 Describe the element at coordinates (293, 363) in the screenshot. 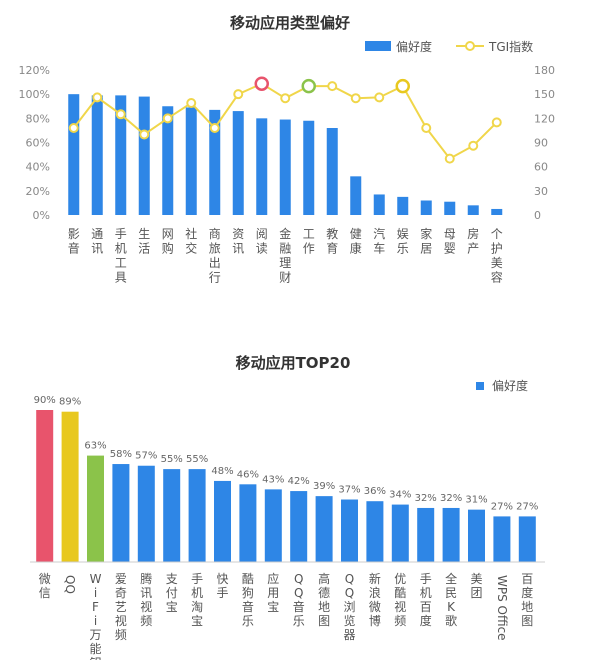

I see `chart2-title: 移动应用TOP20` at that location.